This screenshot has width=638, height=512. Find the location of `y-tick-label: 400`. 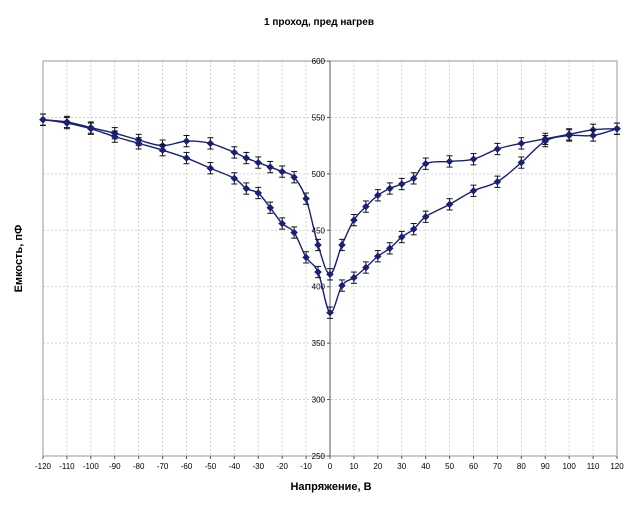

y-tick-label: 400 is located at coordinates (319, 287).